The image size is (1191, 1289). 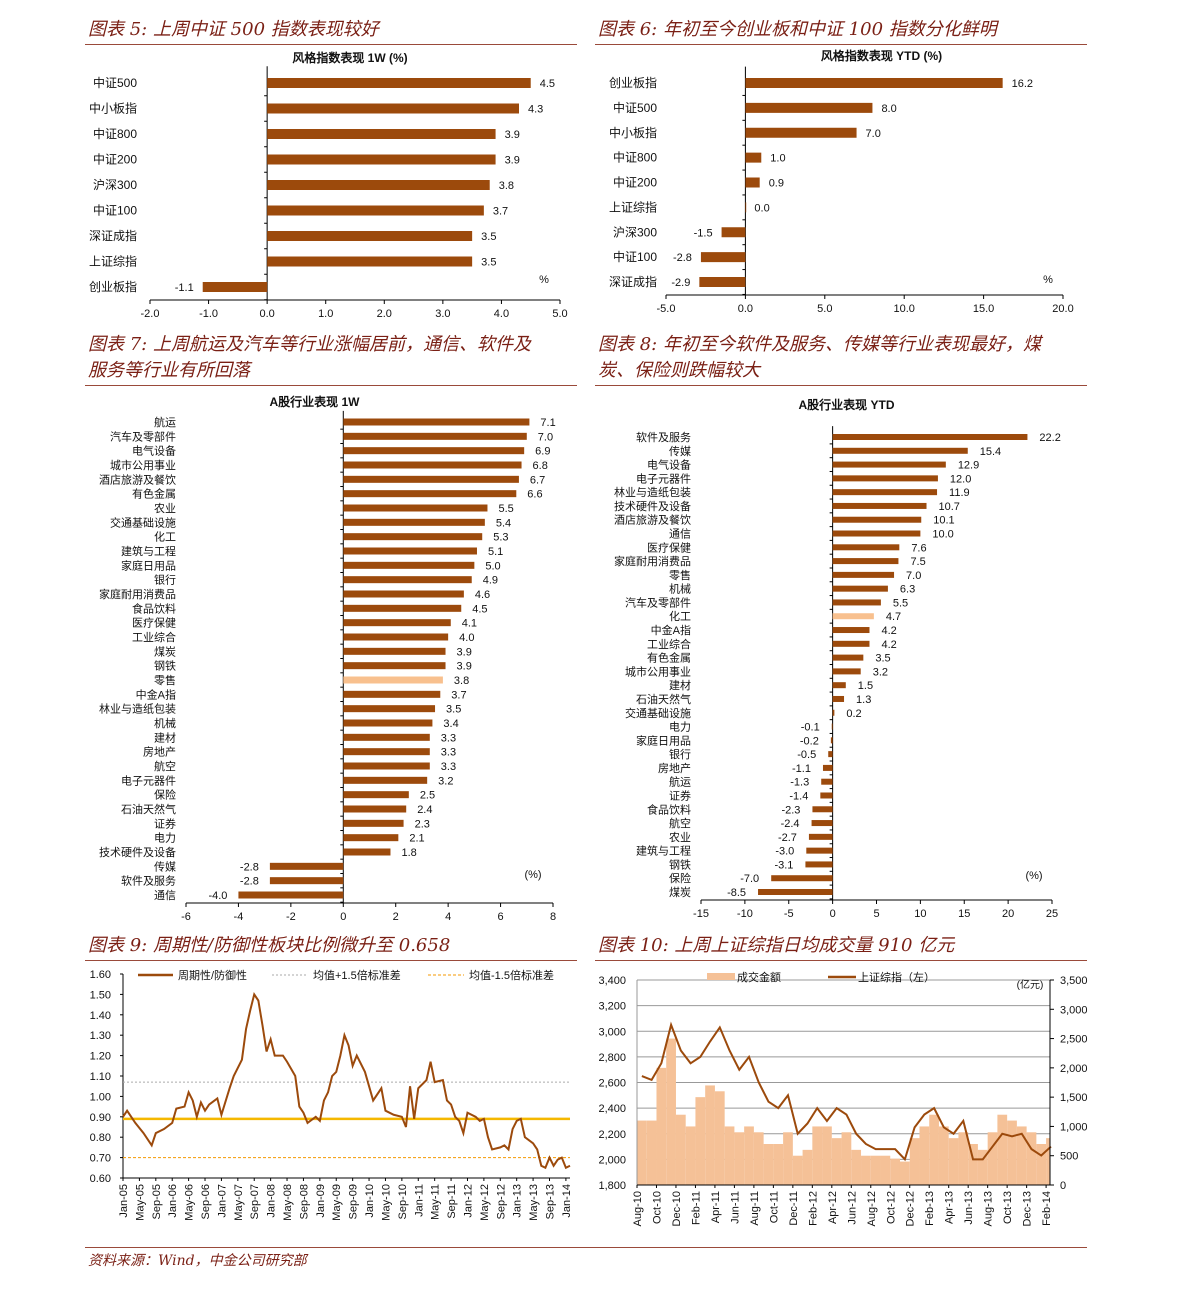 I want to click on category-label: 有色金属, so click(x=154, y=494).